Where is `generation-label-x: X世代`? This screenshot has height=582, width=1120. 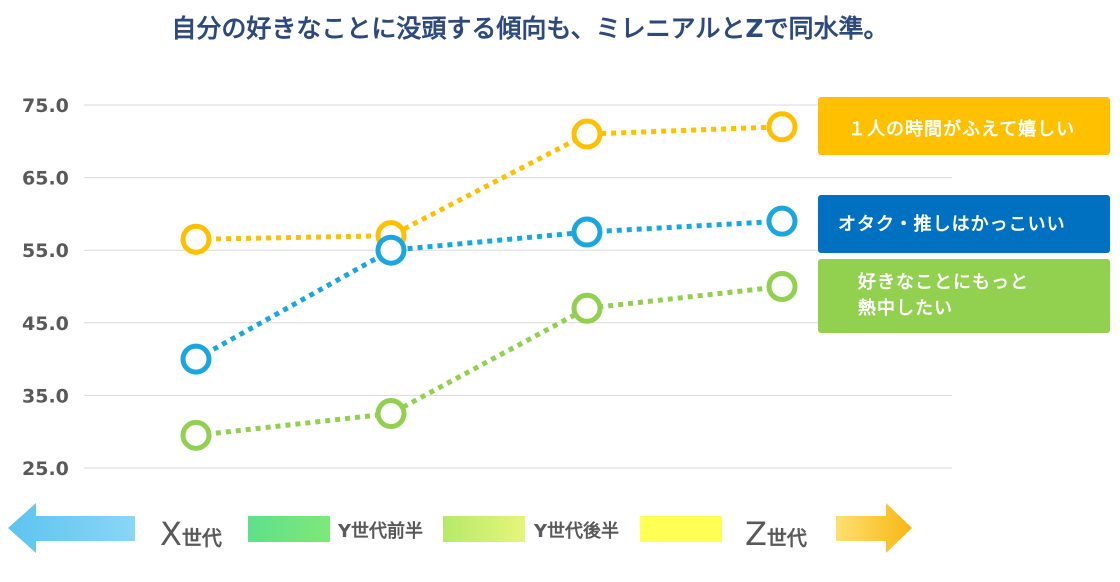
generation-label-x: X世代 is located at coordinates (191, 534).